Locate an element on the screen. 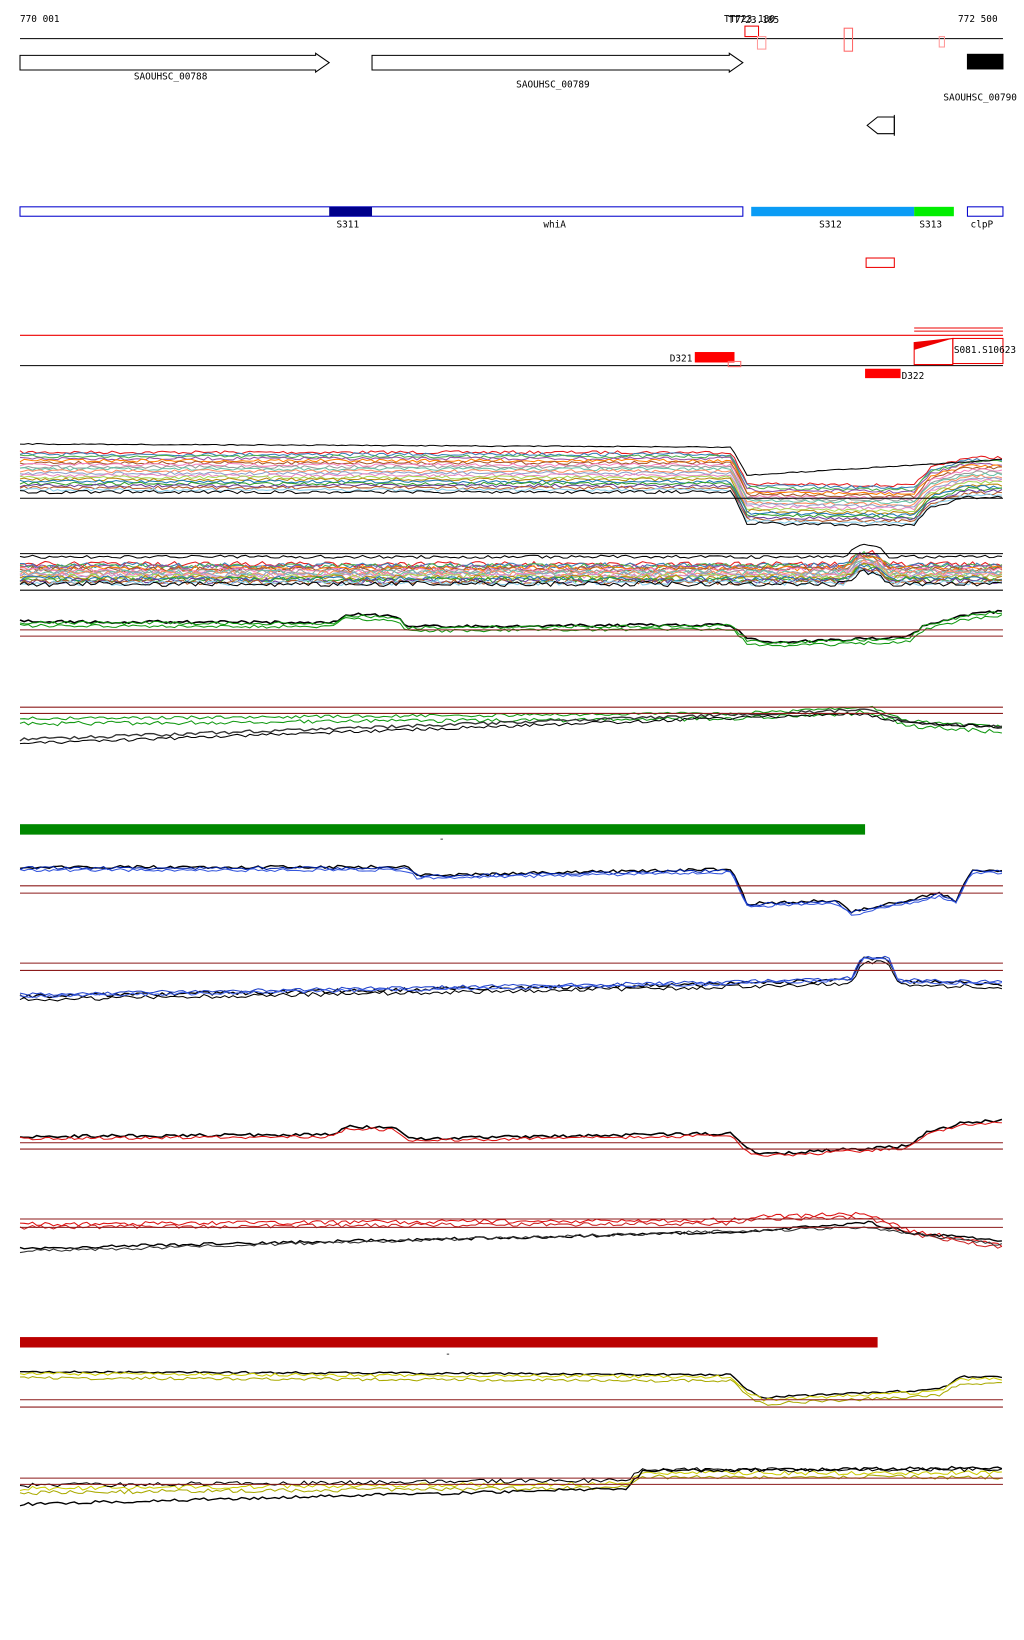 The height and width of the screenshot is (1640, 1024). ruler: 770 001 772 500 TT723.180 TT723.185 is located at coordinates (511, 33).